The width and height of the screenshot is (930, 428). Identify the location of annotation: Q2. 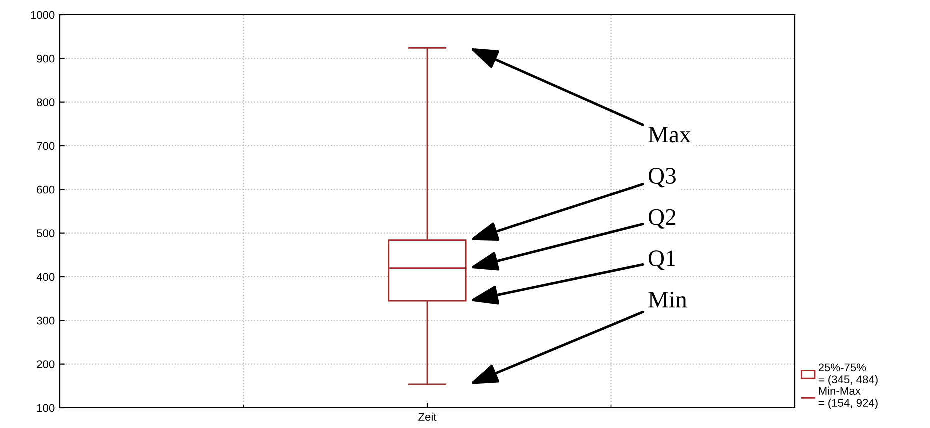
(662, 219).